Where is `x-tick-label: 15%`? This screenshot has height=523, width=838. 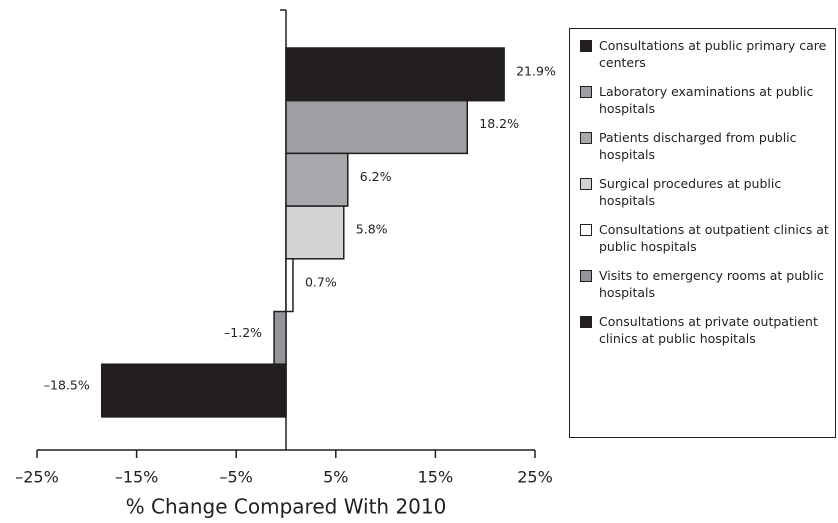 x-tick-label: 15% is located at coordinates (436, 477).